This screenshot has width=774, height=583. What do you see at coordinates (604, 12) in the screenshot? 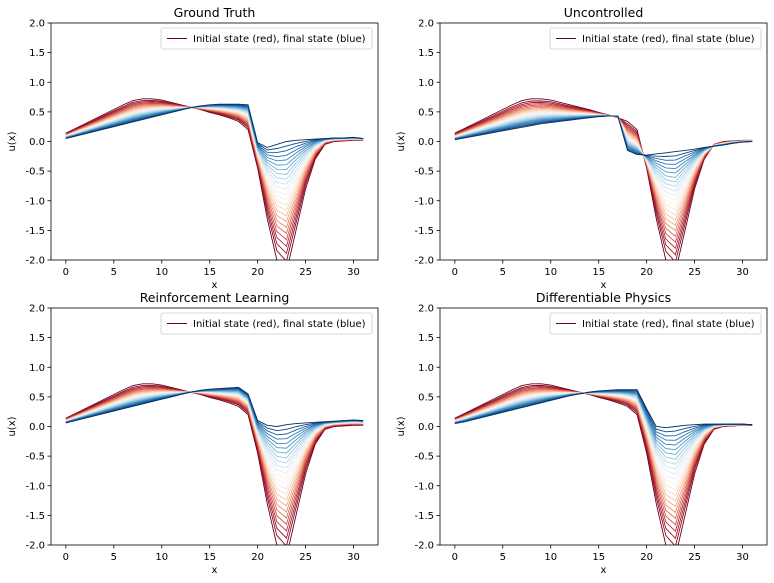
I see `chart-title: Uncontrolled` at bounding box center [604, 12].